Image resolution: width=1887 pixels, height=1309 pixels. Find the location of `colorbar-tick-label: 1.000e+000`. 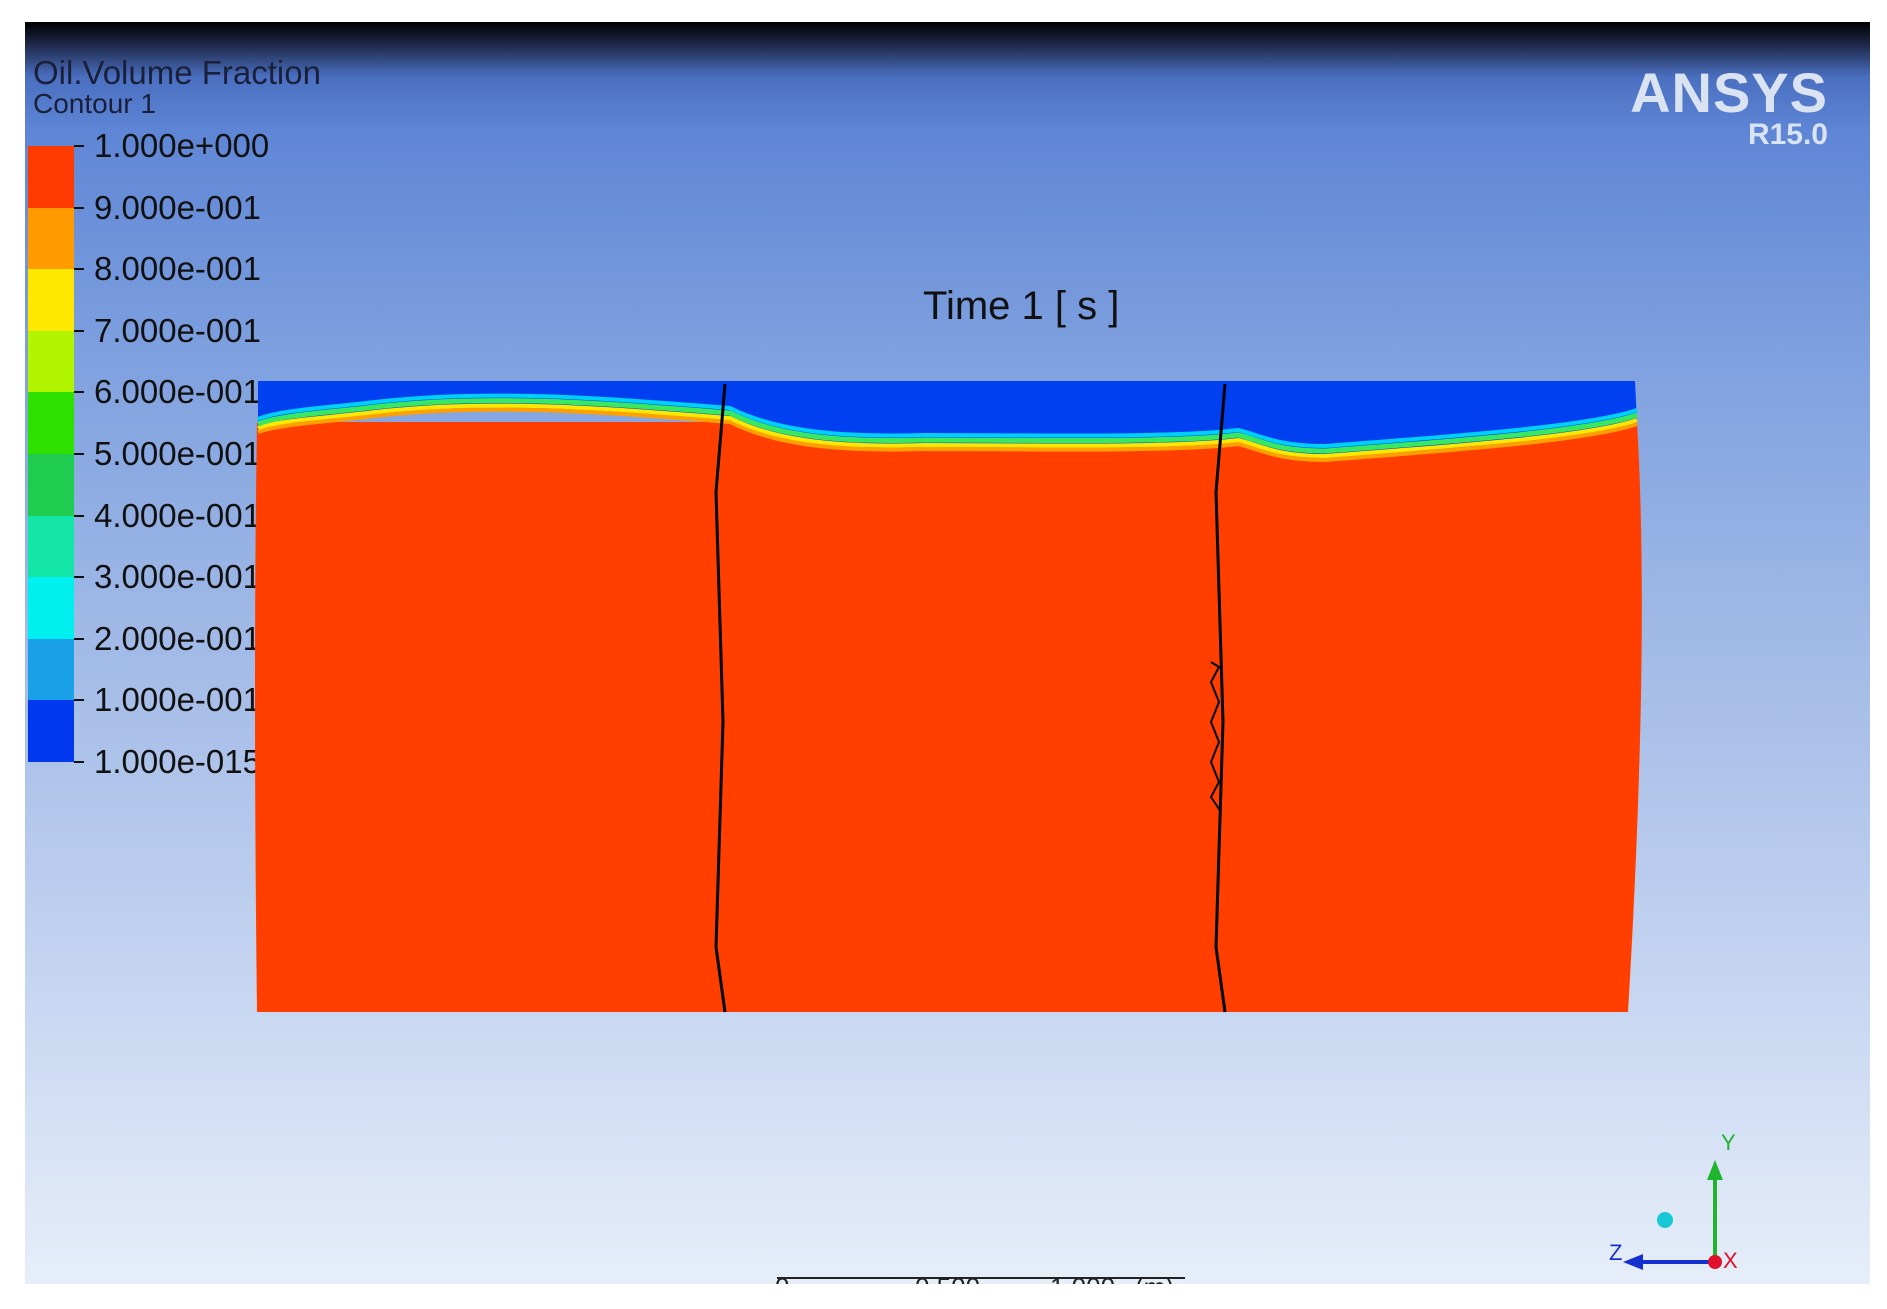

colorbar-tick-label: 1.000e+000 is located at coordinates (182, 145).